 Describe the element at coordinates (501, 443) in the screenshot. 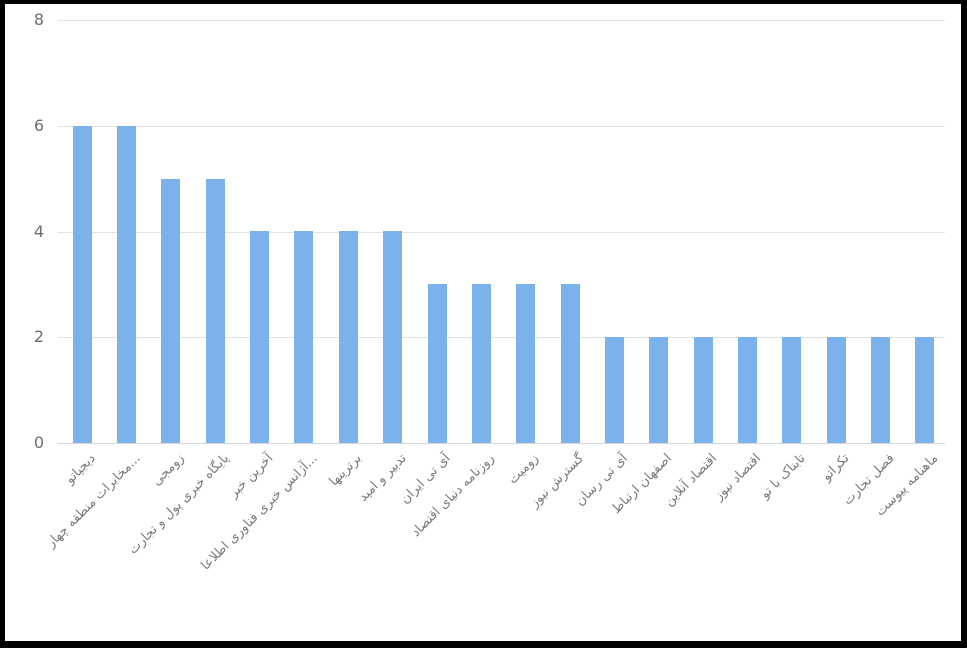

I see `x-axis-line` at that location.